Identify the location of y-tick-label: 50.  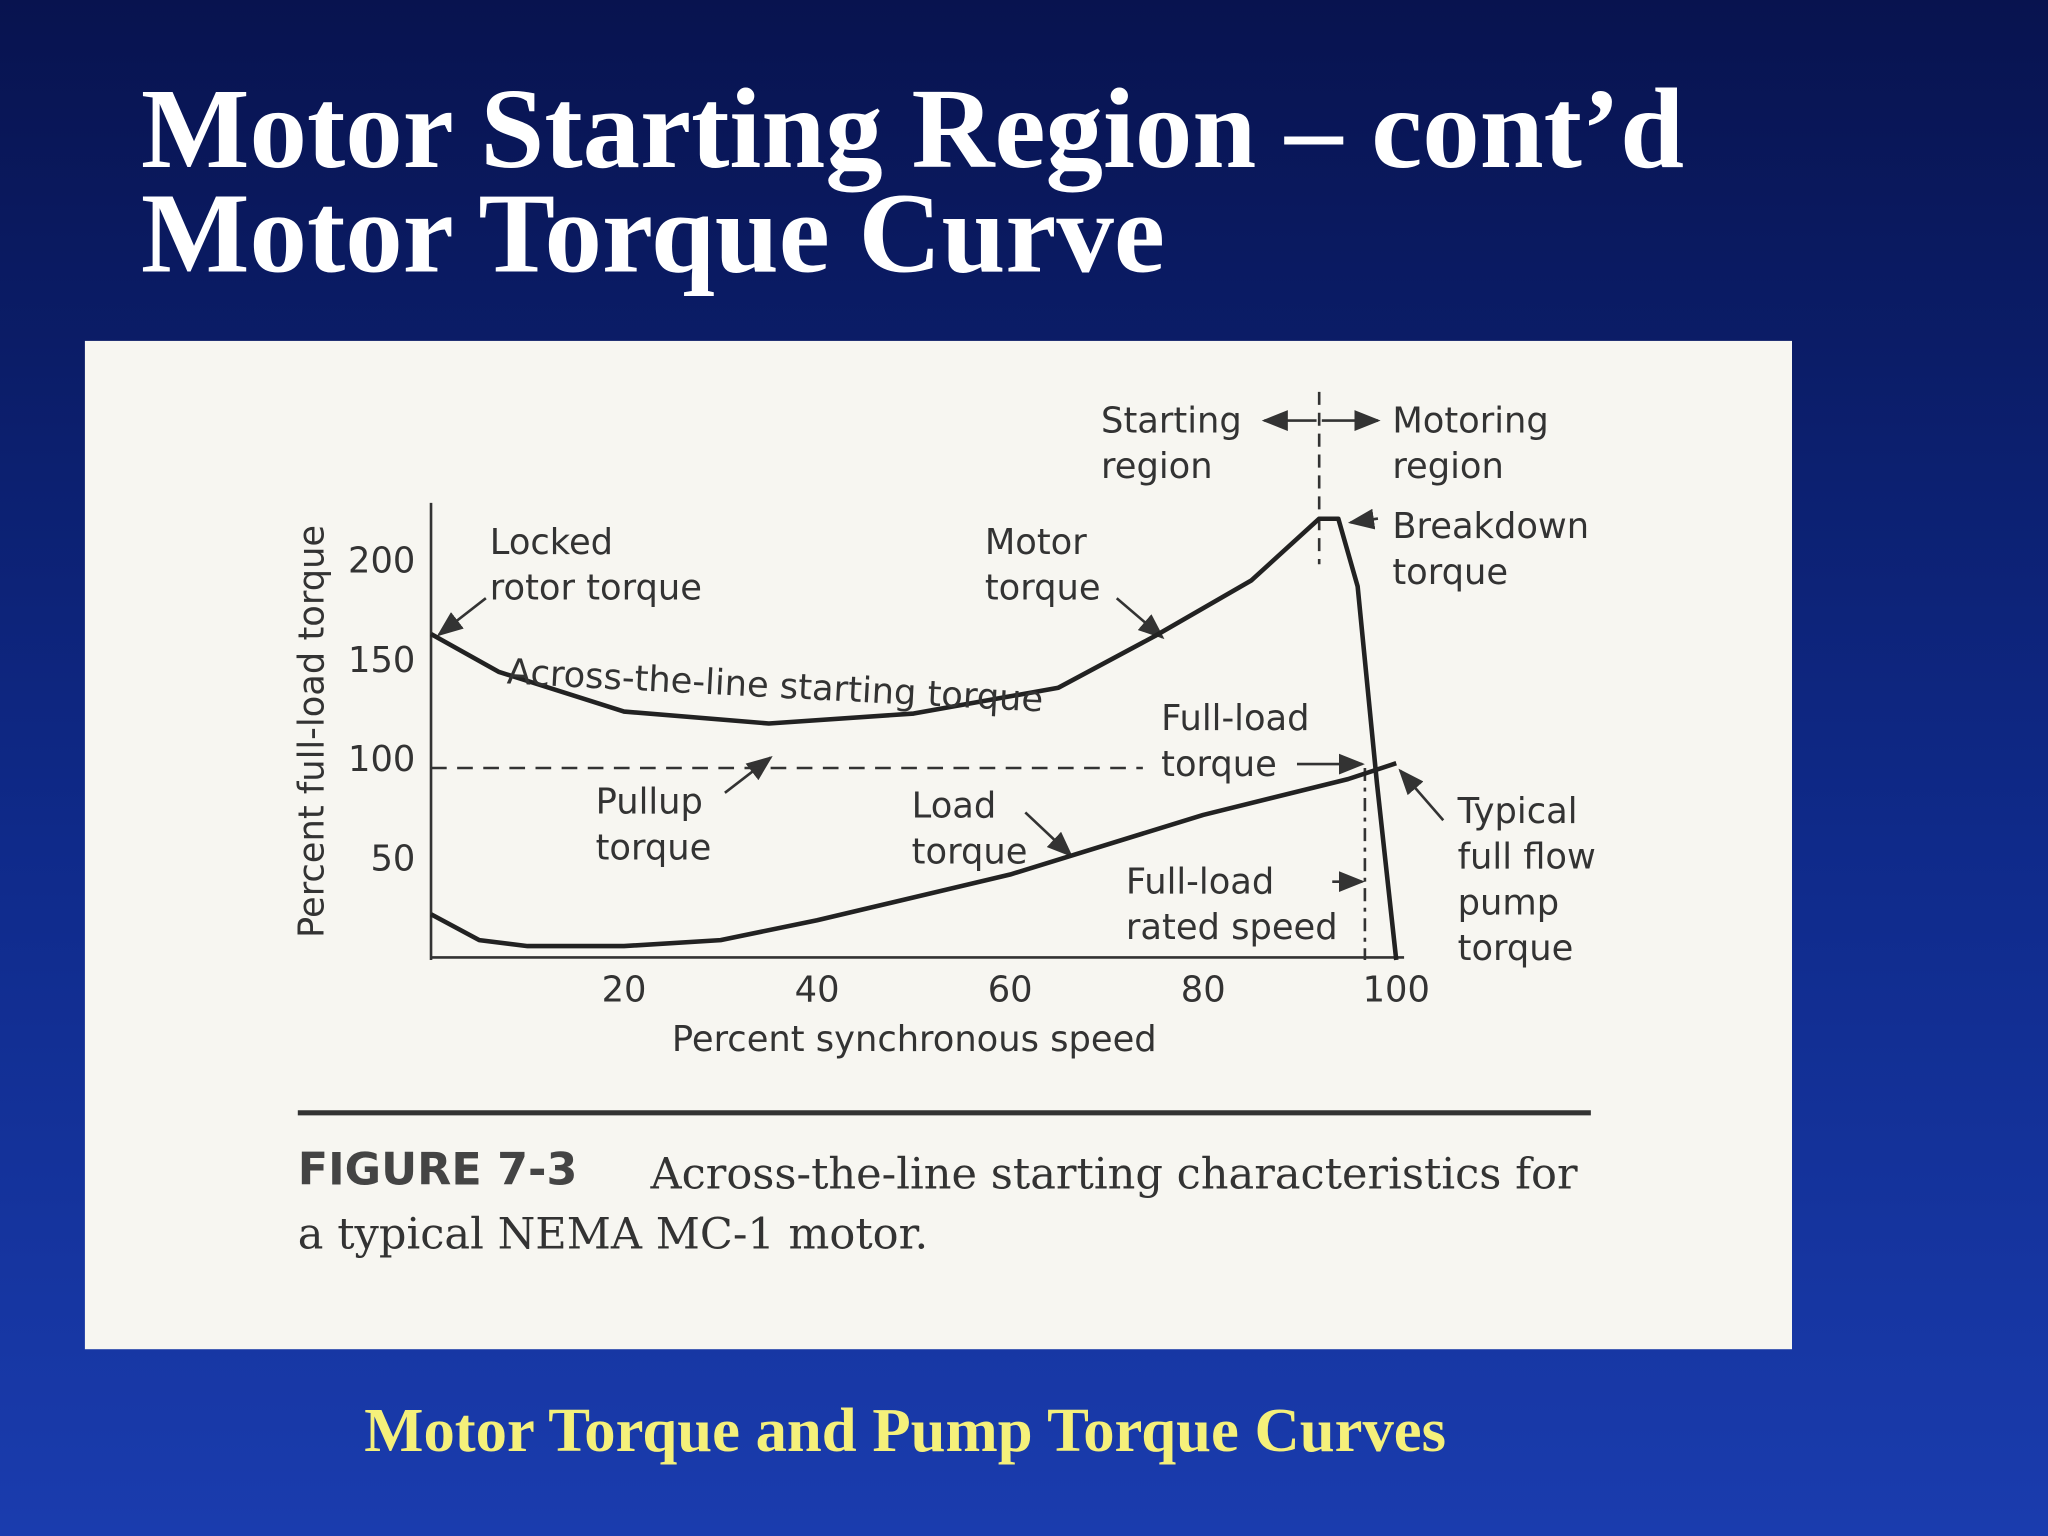
(392, 859).